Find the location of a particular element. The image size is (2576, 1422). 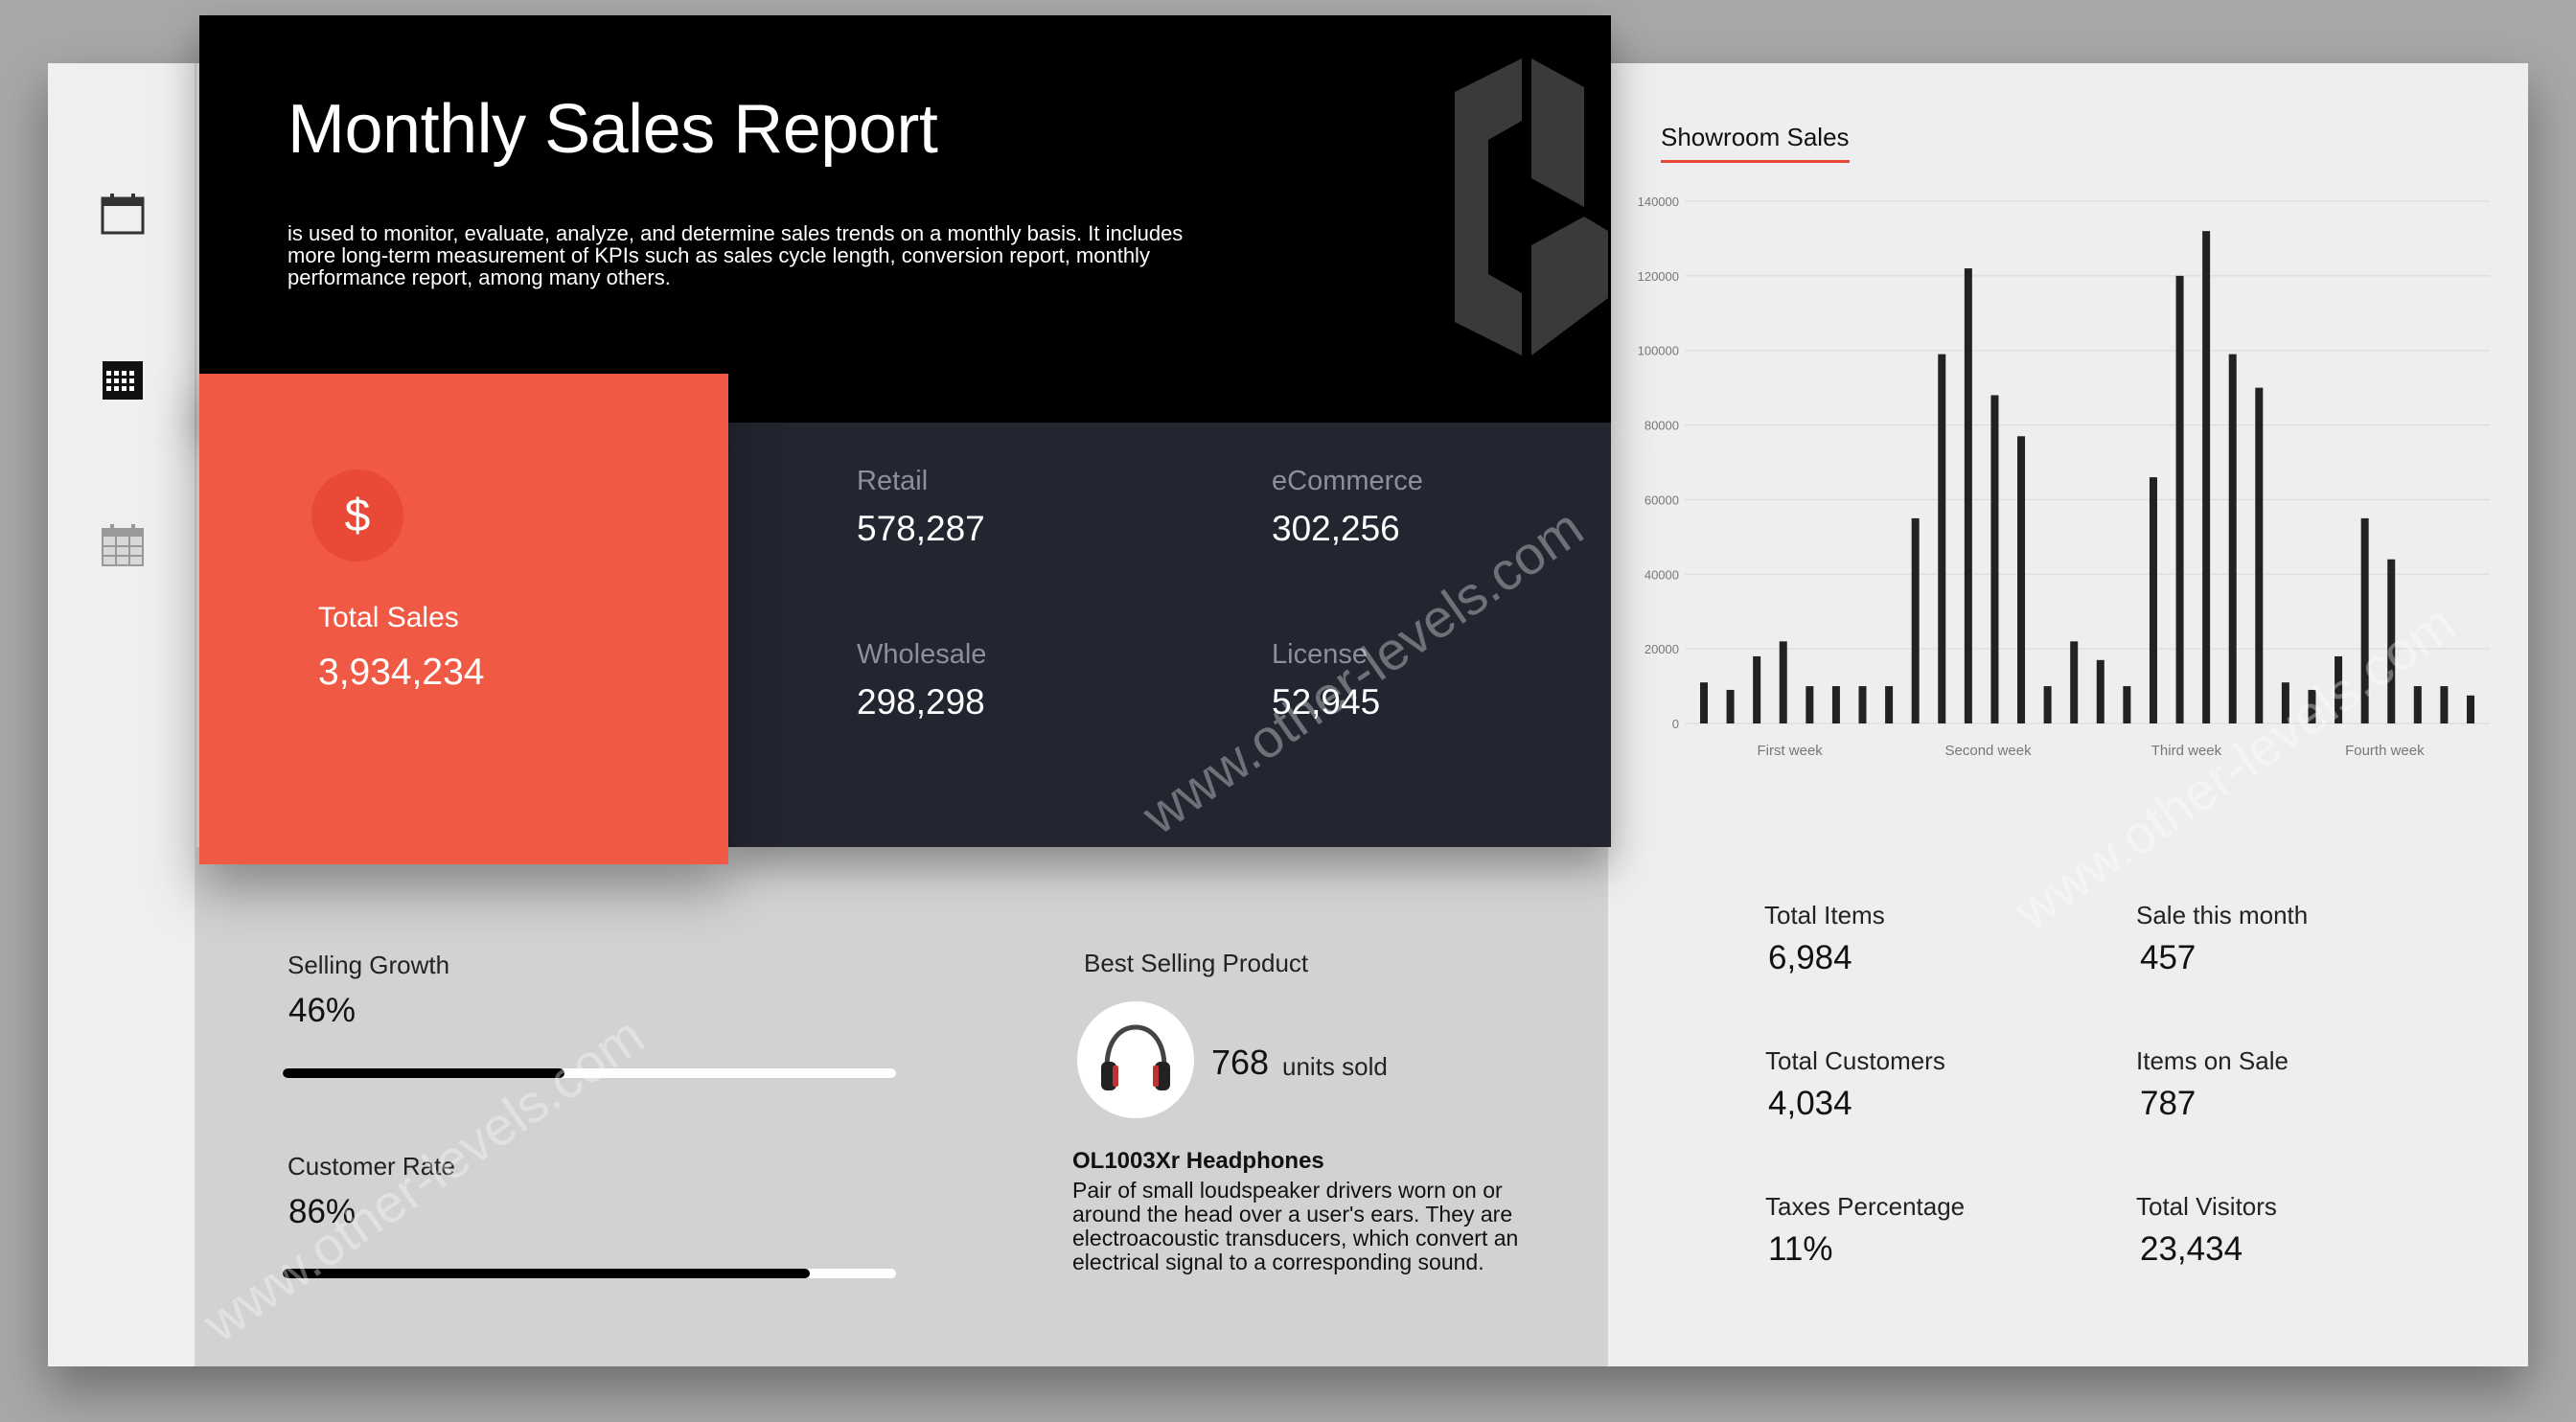

x-tick-label: Second week is located at coordinates (1989, 751).